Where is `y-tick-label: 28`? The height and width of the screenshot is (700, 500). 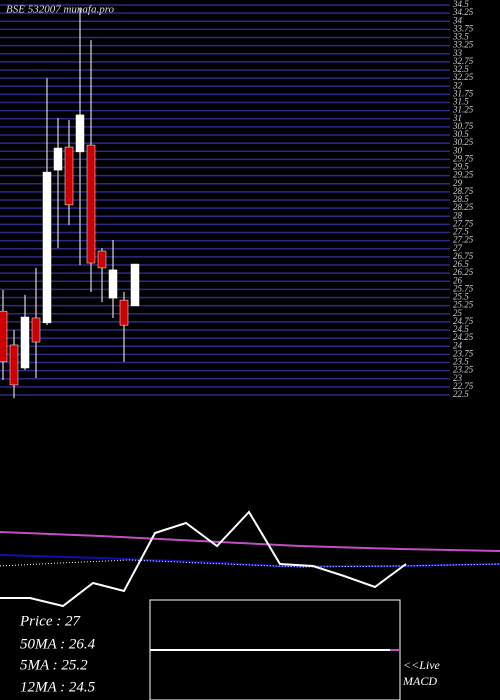
y-tick-label: 28 is located at coordinates (458, 215).